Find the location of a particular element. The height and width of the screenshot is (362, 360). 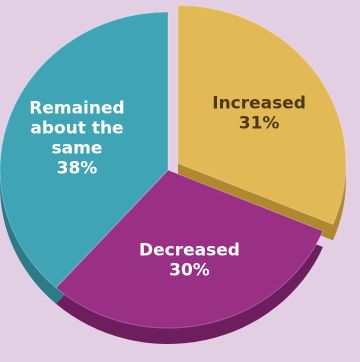

pie-label-decreased: Decreased 30% is located at coordinates (189, 260).